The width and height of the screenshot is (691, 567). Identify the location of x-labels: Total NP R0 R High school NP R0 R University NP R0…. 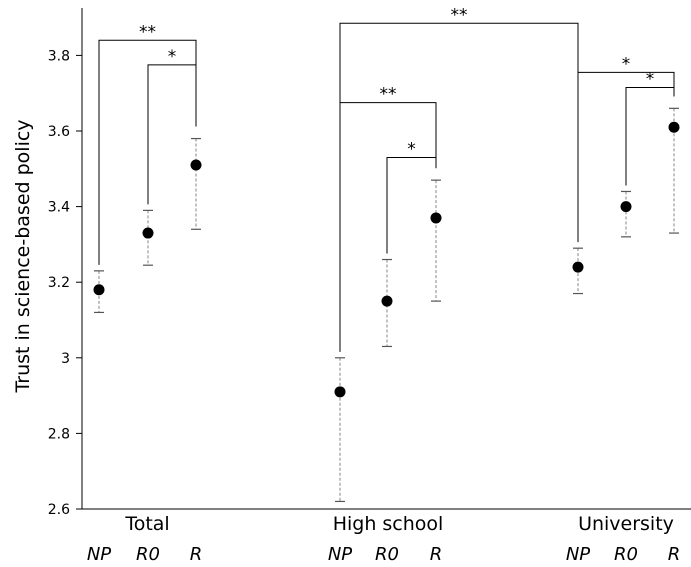
(383, 539).